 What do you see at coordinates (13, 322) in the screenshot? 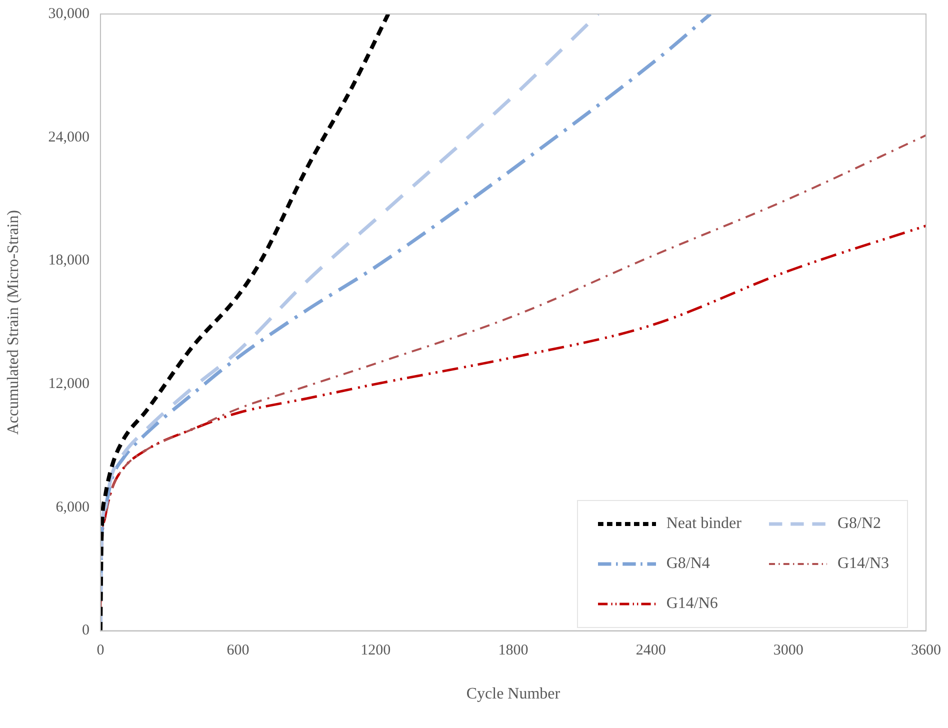
I see `y-axis-title: Accumulated Strain (Micro-Strain)` at bounding box center [13, 322].